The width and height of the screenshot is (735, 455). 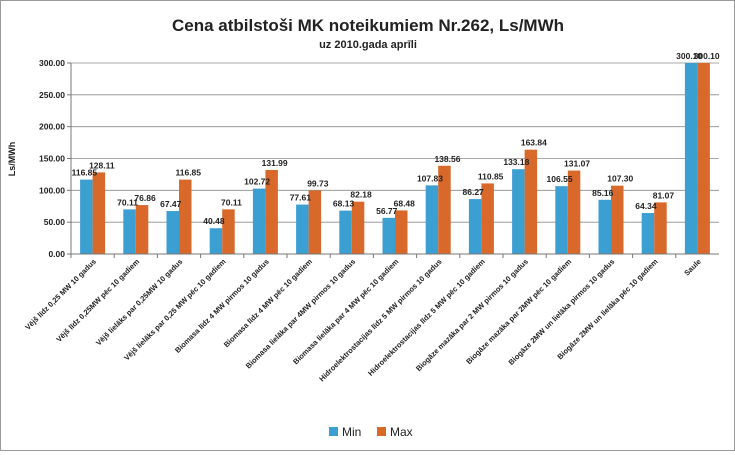 I want to click on y-tick-label: 0.00, so click(x=56, y=254).